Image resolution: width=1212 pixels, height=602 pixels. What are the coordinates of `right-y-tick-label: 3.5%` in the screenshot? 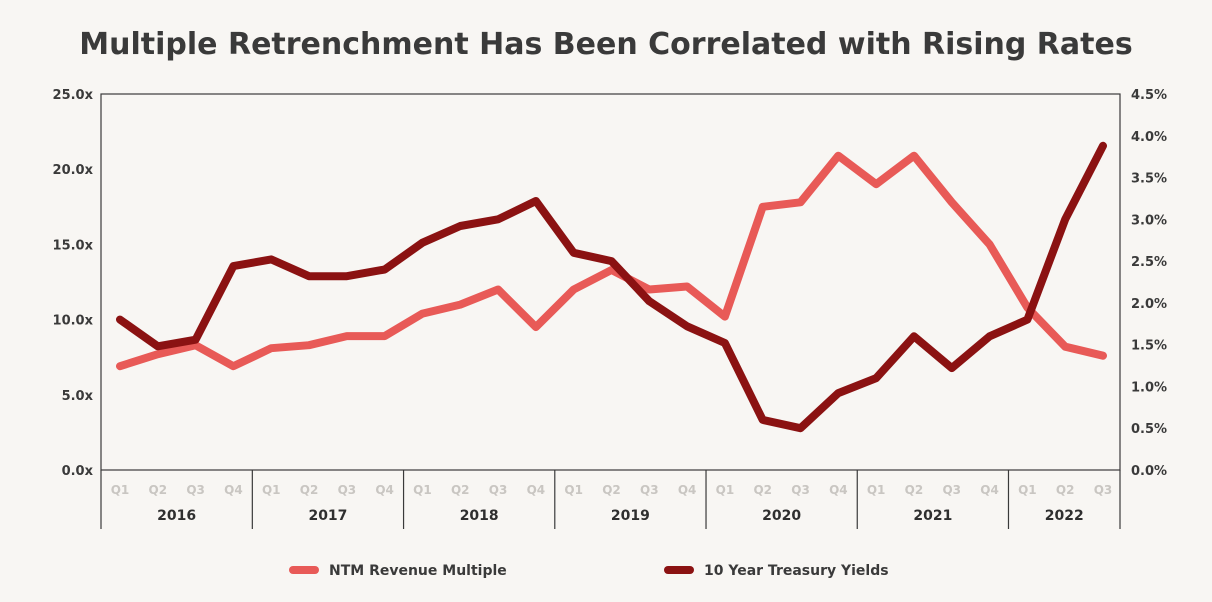 It's located at (1149, 179).